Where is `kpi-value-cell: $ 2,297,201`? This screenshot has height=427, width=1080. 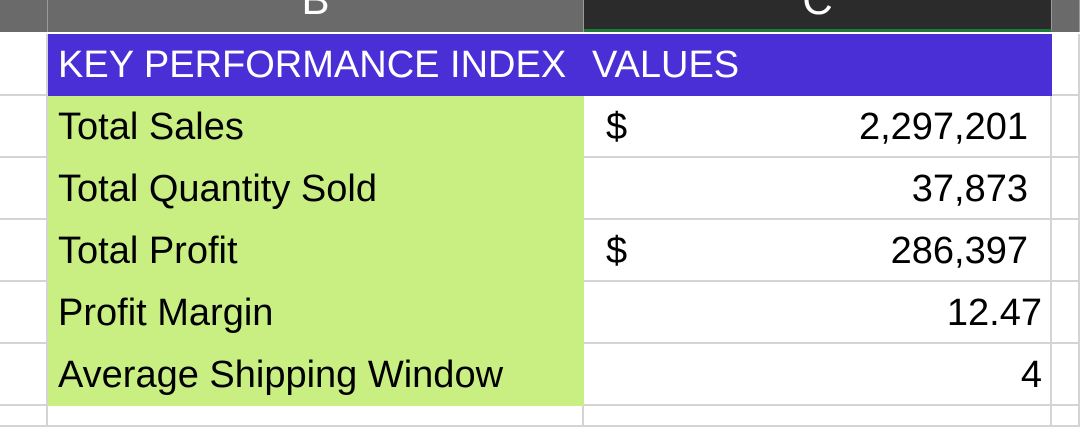 kpi-value-cell: $ 2,297,201 is located at coordinates (818, 127).